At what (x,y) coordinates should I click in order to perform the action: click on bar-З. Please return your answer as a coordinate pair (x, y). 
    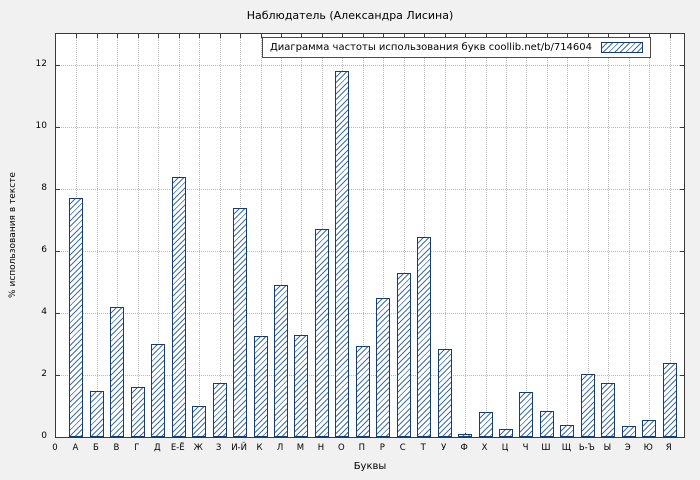
    Looking at the image, I should click on (219, 409).